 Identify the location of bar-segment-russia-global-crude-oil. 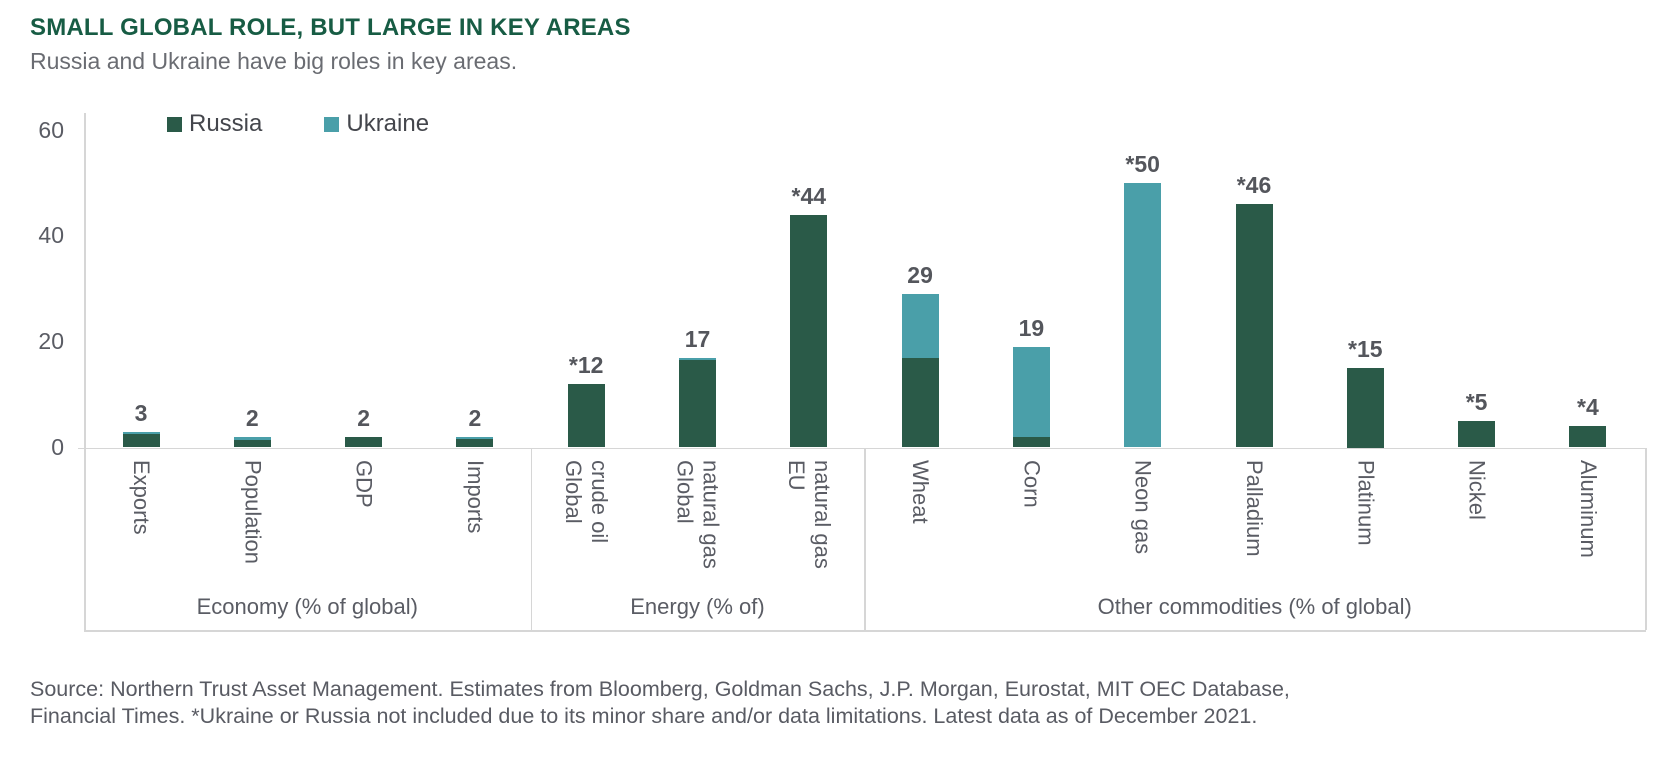
(586, 416).